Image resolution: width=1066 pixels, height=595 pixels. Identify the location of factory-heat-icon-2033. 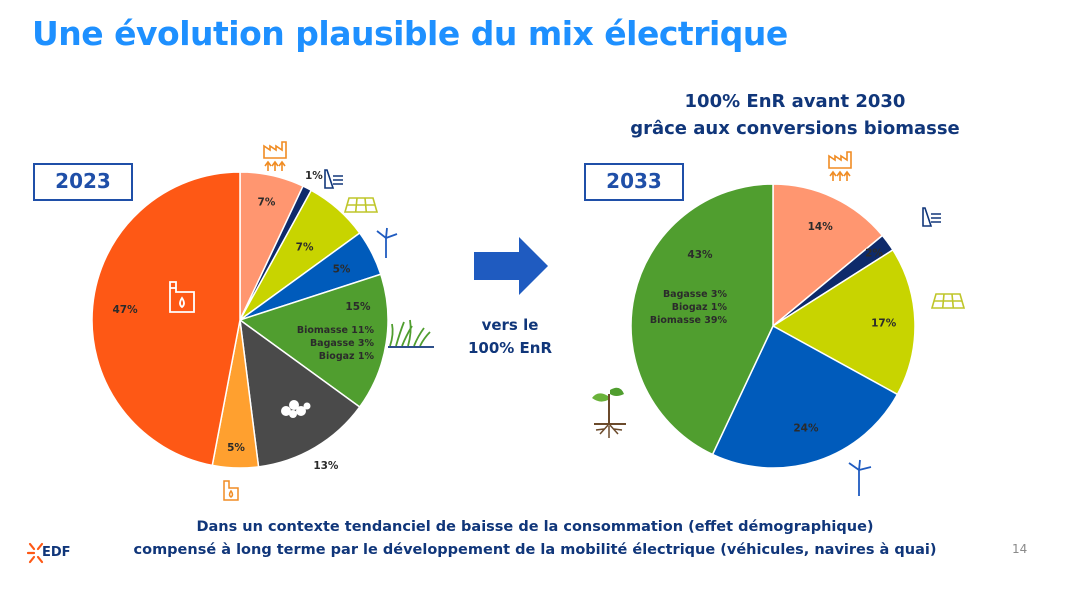
(840, 166).